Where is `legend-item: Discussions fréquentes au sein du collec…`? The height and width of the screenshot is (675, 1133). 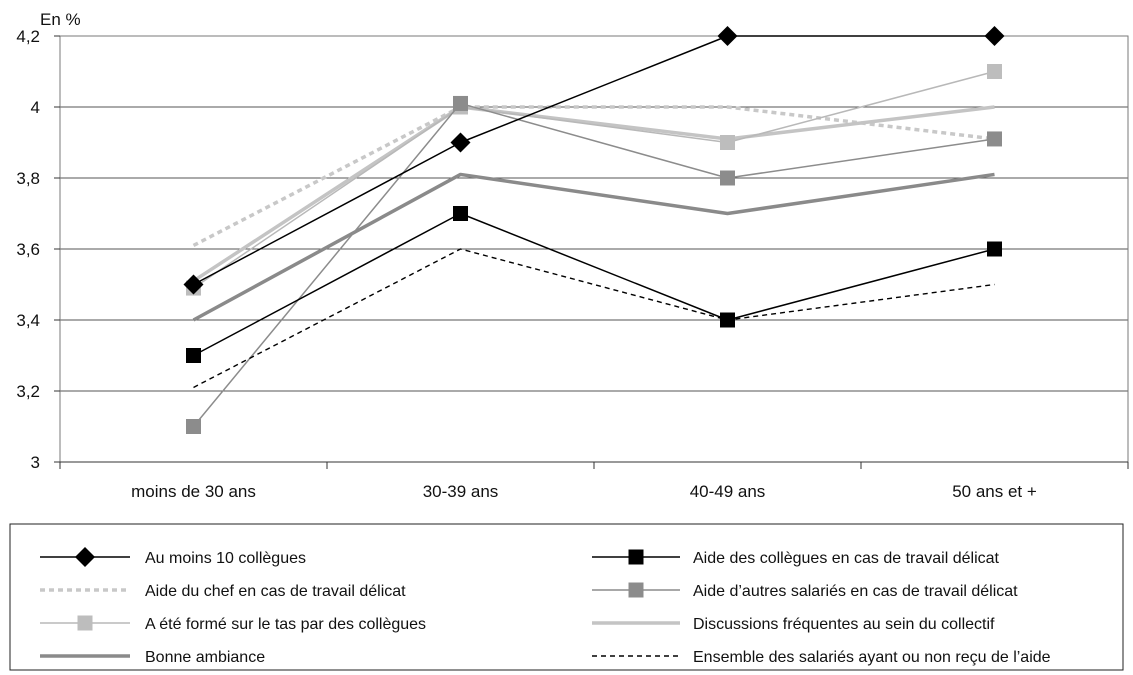 legend-item: Discussions fréquentes au sein du collec… is located at coordinates (793, 624).